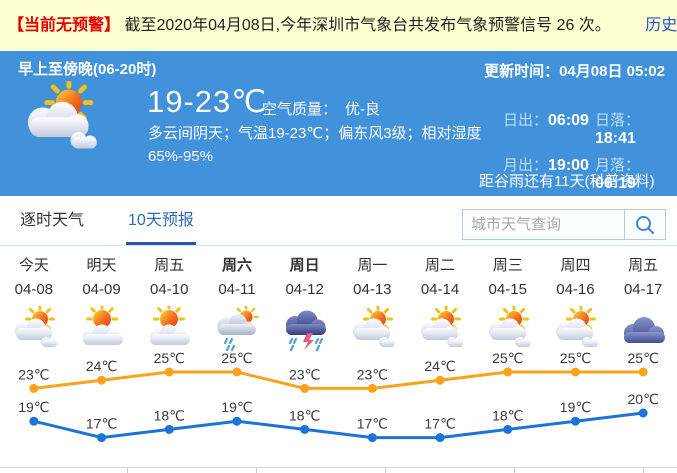 The height and width of the screenshot is (473, 677). I want to click on sun-moon-item-0: 日出：06:09, so click(549, 128).